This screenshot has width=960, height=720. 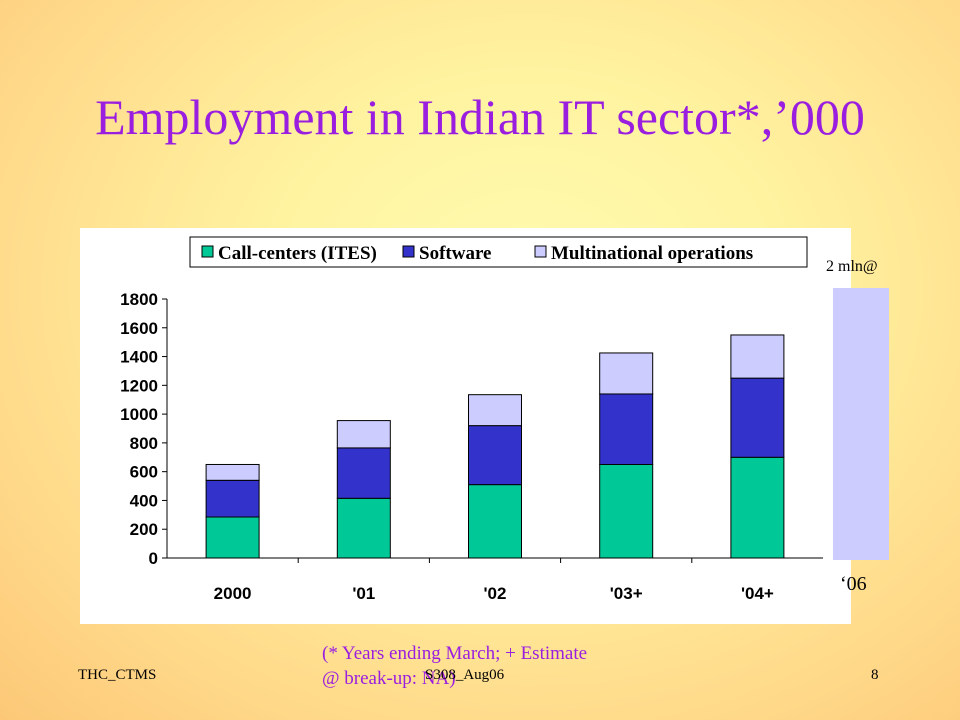 I want to click on extension-label-bottom: ‘06, so click(x=853, y=584).